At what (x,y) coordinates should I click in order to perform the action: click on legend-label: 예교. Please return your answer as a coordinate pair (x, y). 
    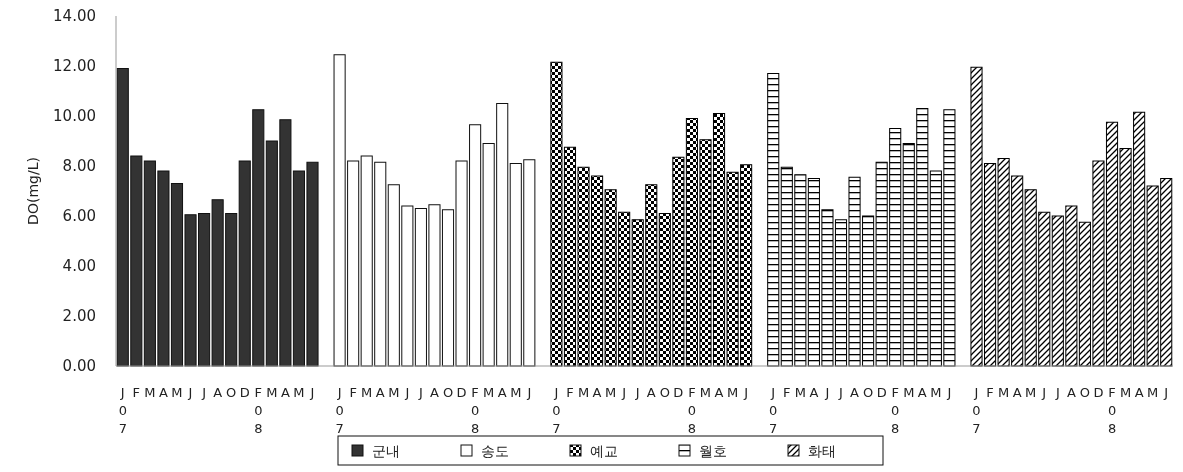
    Looking at the image, I should click on (604, 451).